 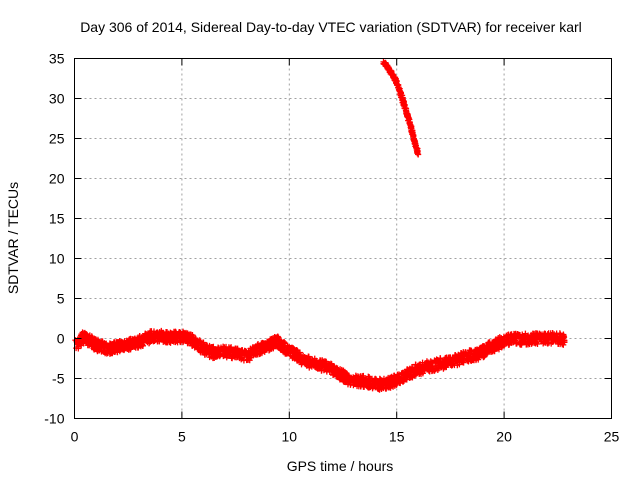 I want to click on x-tick-label: 15, so click(x=397, y=437).